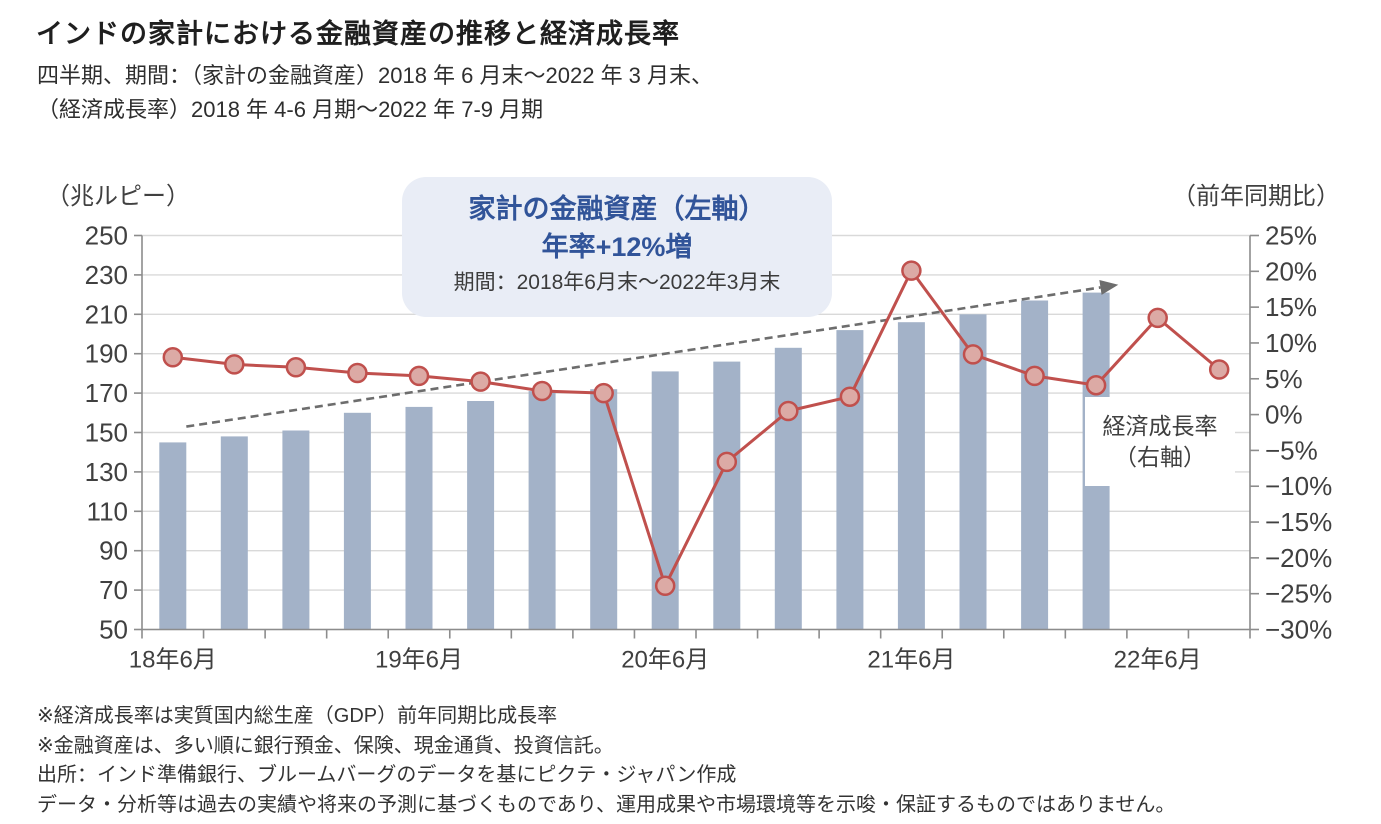  I want to click on x-tick-label: 18年6月, so click(173, 660).